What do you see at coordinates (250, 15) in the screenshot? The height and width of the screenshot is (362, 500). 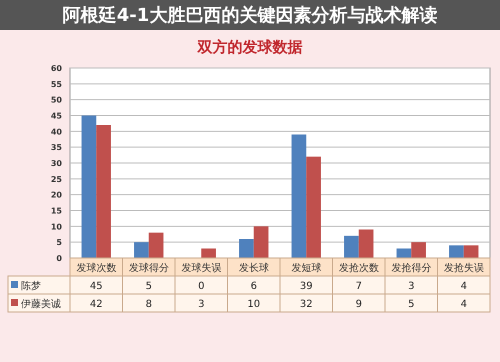 I see `text: 阿根廷4-1大胜巴西的关键因素分析与战术解读` at bounding box center [250, 15].